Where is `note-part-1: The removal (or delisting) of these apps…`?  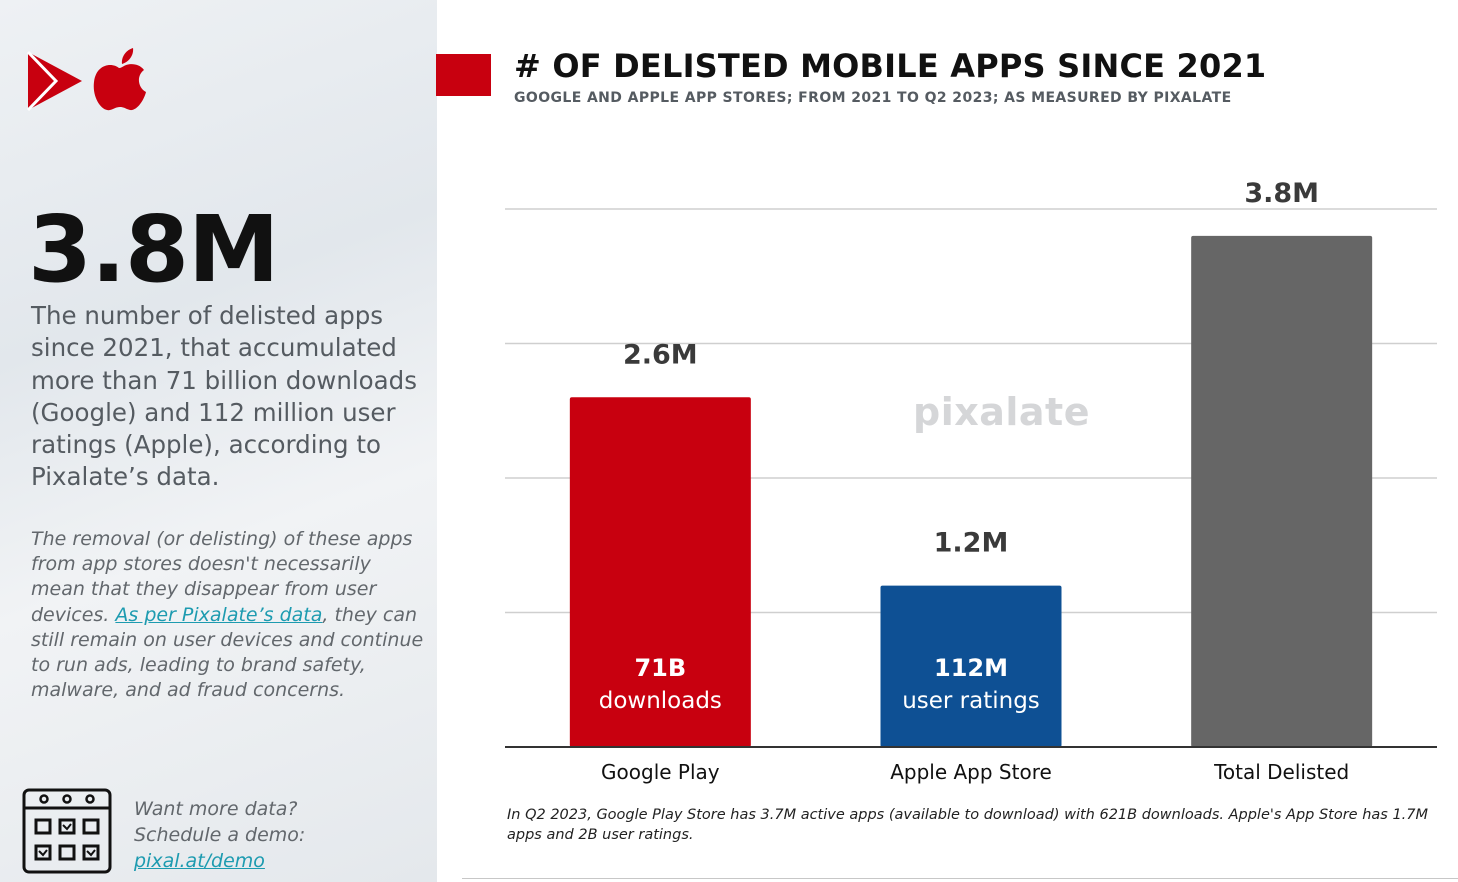 note-part-1: The removal (or delisting) of these apps… is located at coordinates (222, 577).